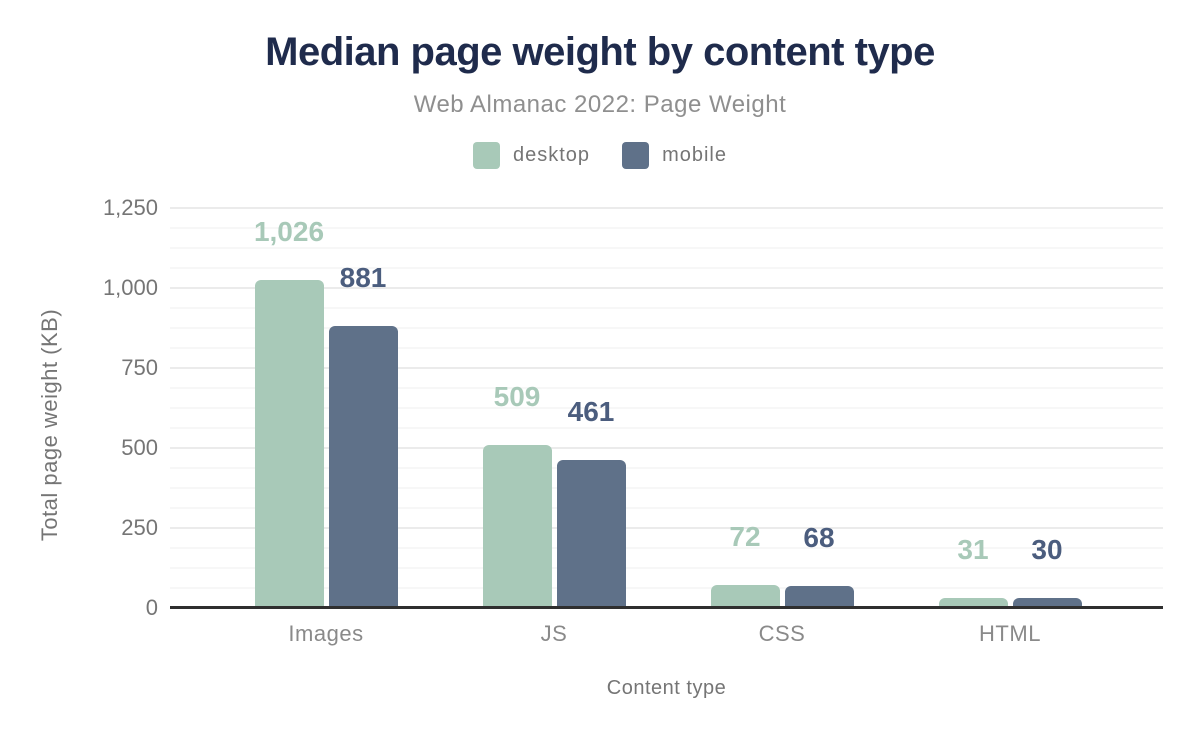 The width and height of the screenshot is (1200, 742). Describe the element at coordinates (1010, 633) in the screenshot. I see `category-label-html: HTML` at that location.